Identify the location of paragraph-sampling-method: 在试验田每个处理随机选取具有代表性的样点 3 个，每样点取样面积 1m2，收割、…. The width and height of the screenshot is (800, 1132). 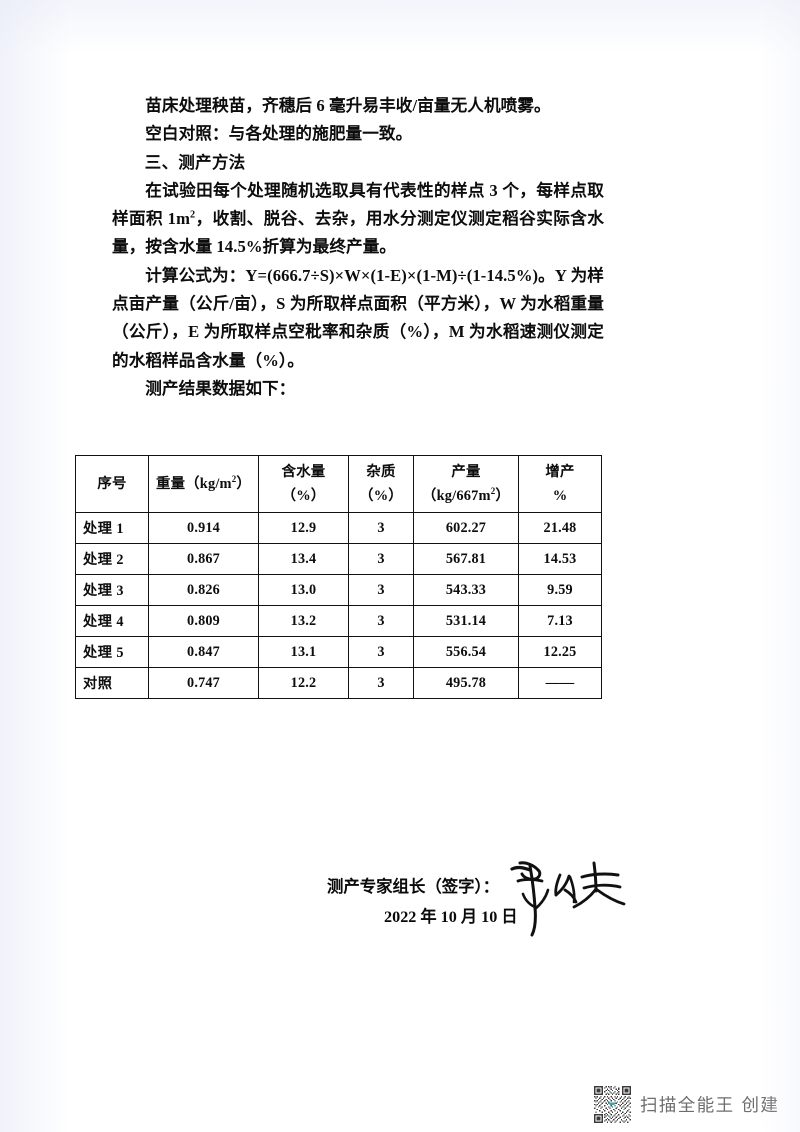
(358, 219).